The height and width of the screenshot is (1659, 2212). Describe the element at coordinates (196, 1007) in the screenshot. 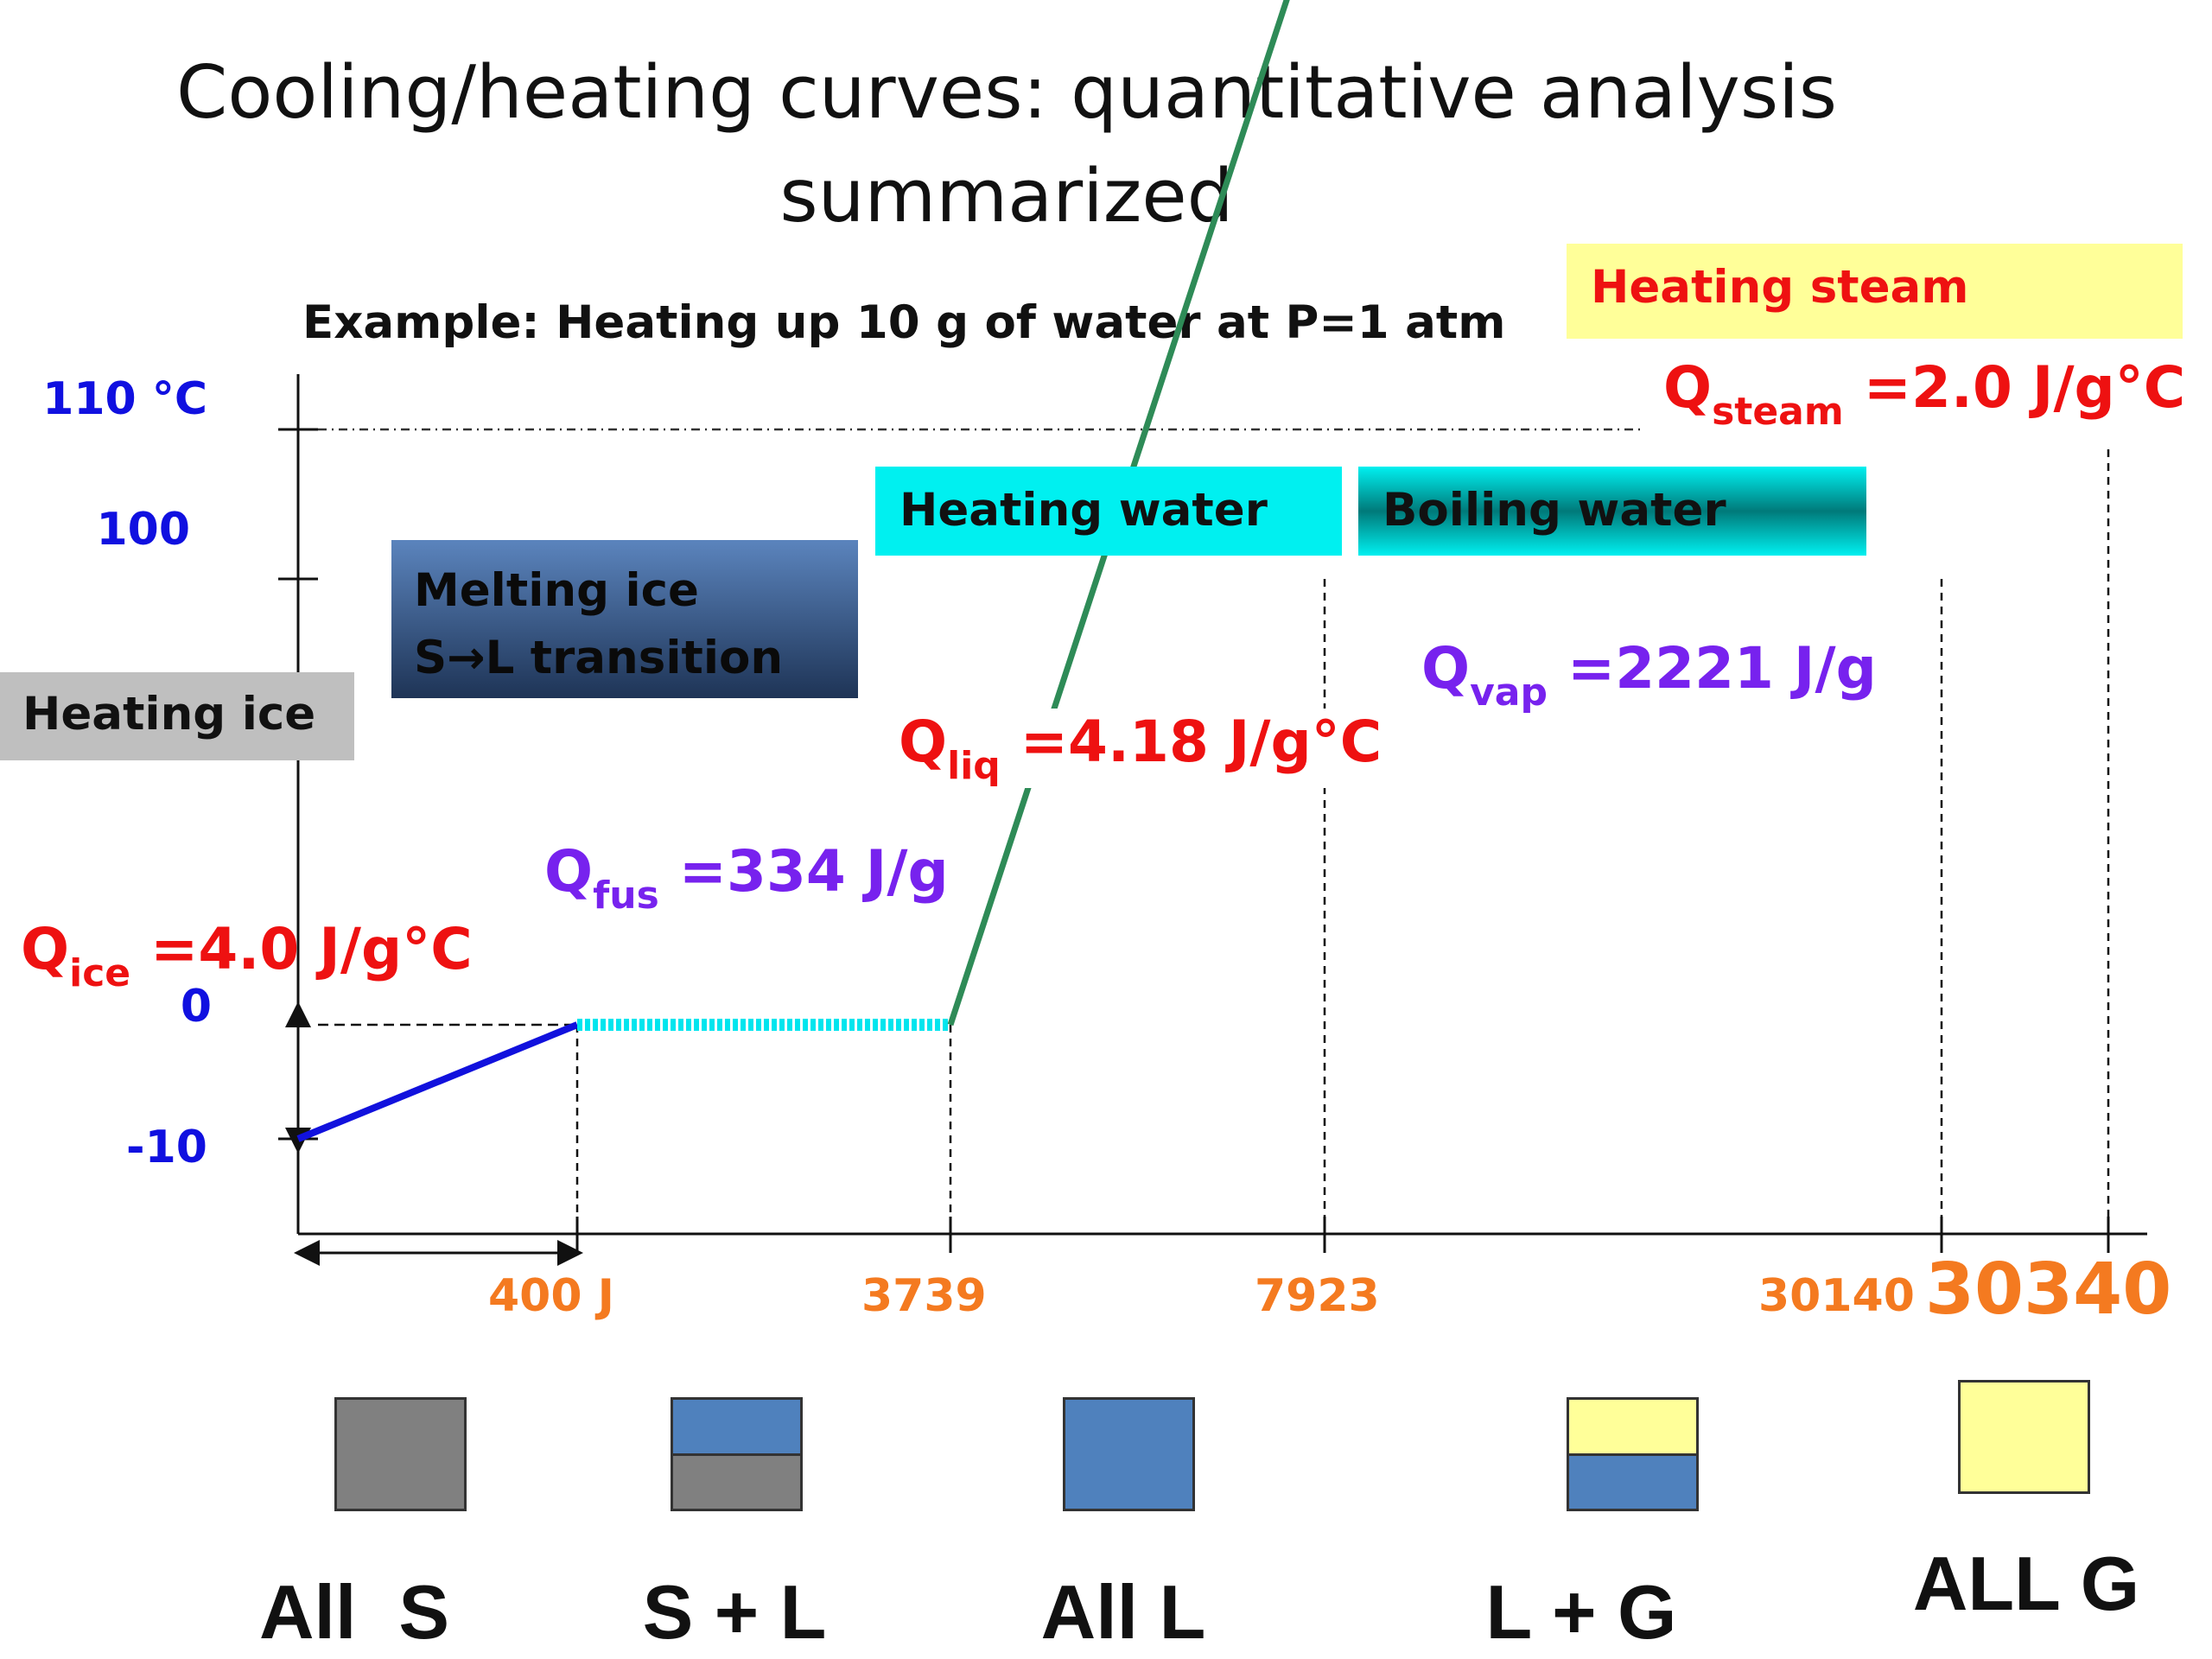

I see `y-tick-0: 0` at that location.